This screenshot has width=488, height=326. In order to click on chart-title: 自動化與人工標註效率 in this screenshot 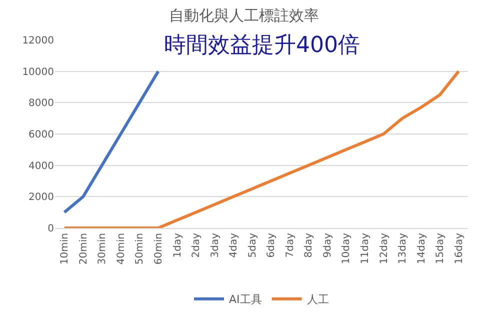, I will do `click(244, 15)`.